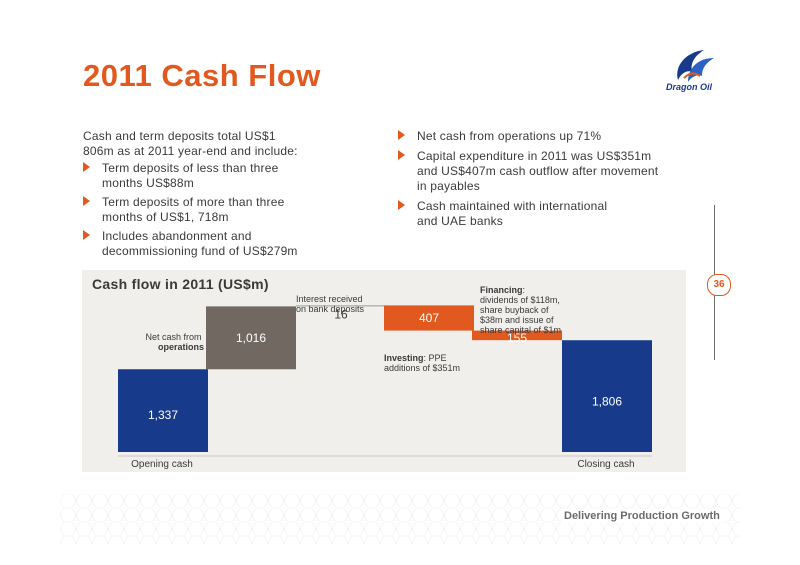  Describe the element at coordinates (422, 363) in the screenshot. I see `category-label-investing: Investing: PPE additions of $351m` at that location.